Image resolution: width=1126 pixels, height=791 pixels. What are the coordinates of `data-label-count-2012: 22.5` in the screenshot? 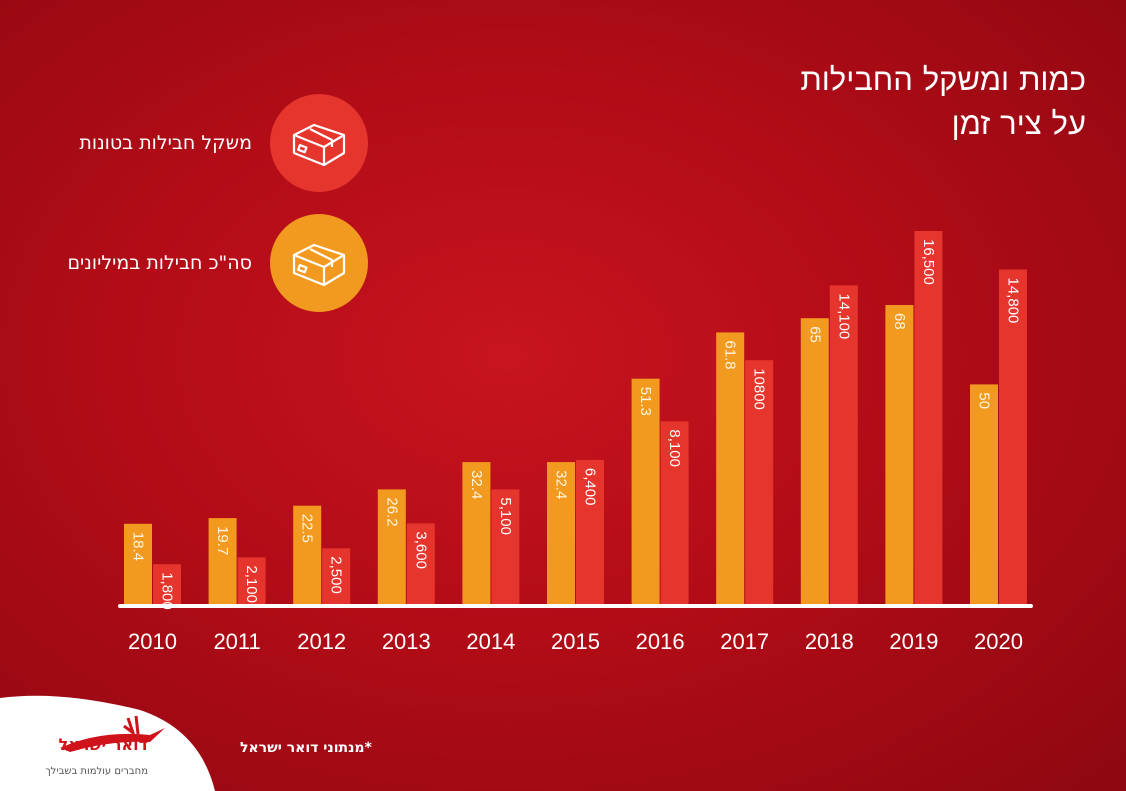 It's located at (307, 528).